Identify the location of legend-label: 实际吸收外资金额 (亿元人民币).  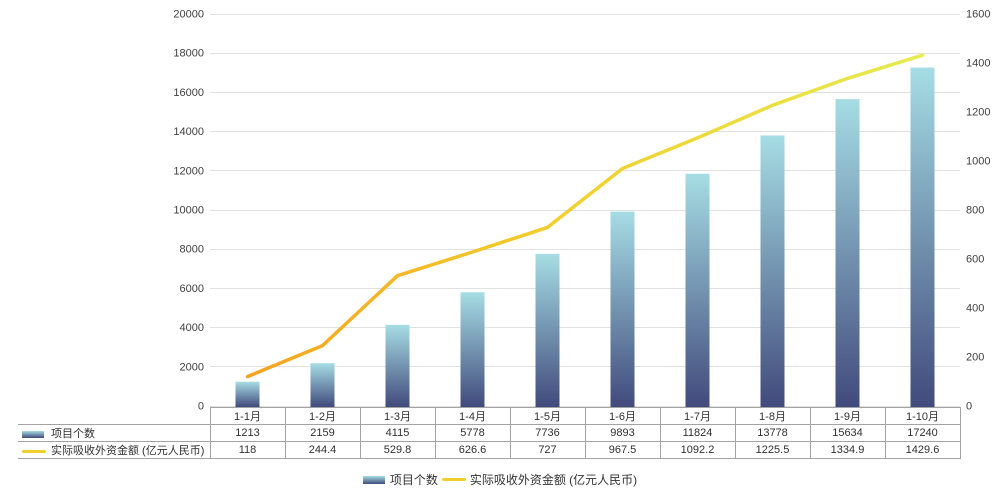
(553, 480).